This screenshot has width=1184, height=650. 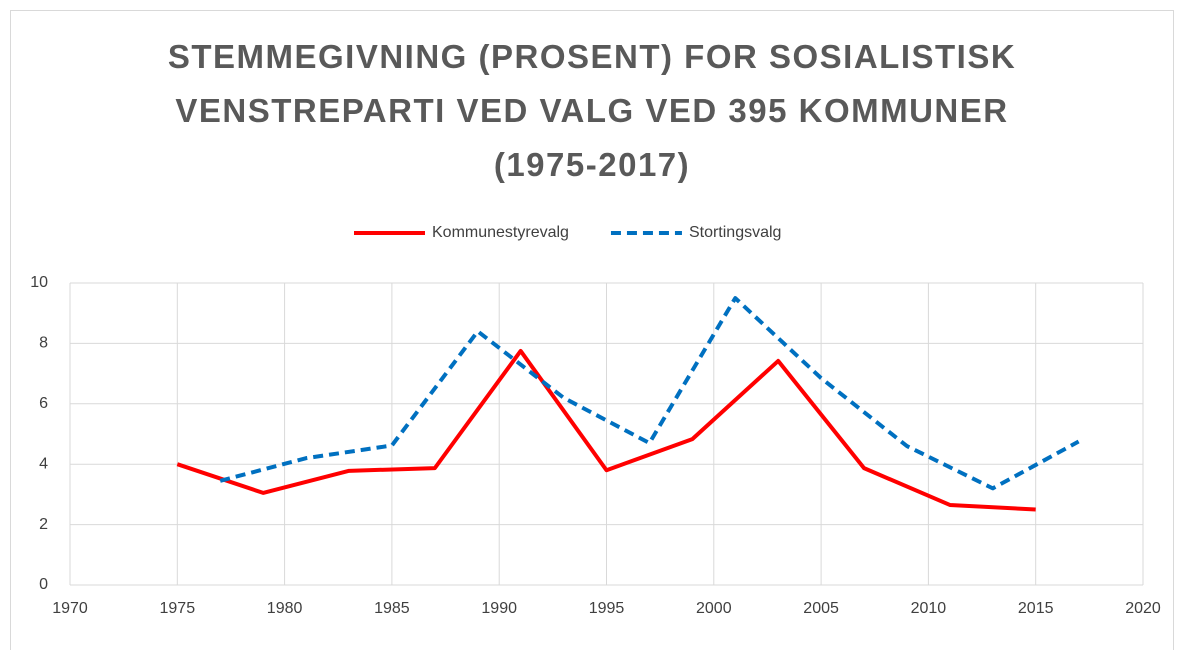 I want to click on x-tick-label: 1975, so click(x=178, y=608).